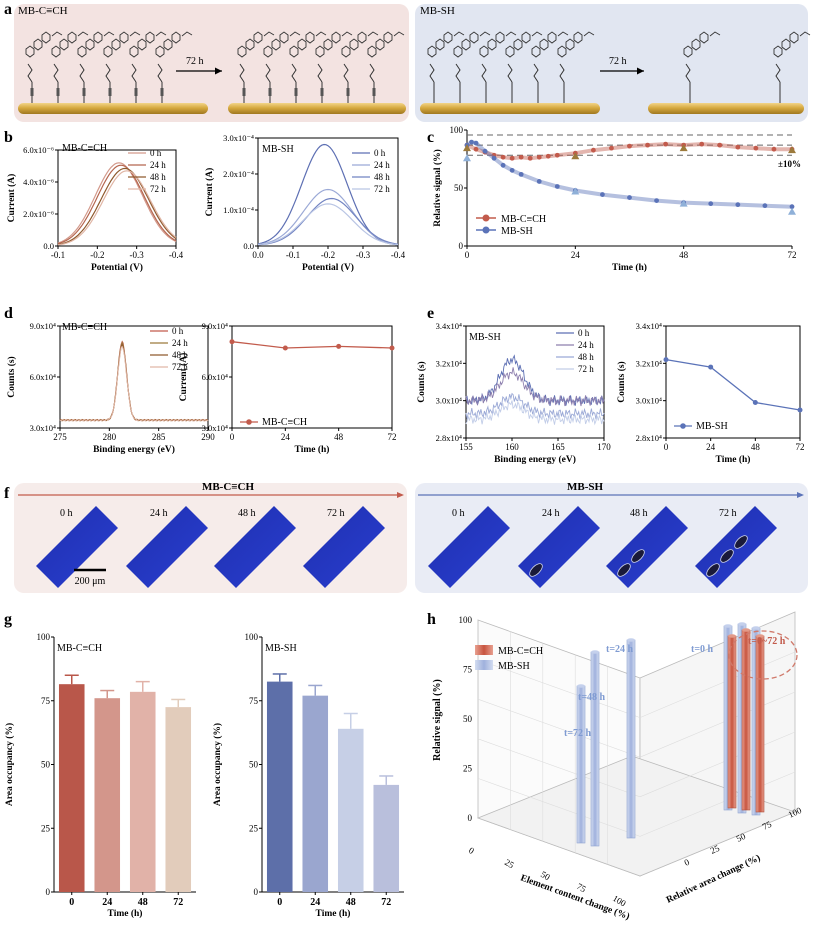 Image resolution: width=813 pixels, height=927 pixels. What do you see at coordinates (392, 437) in the screenshot?
I see `x-tick-label: 72` at bounding box center [392, 437].